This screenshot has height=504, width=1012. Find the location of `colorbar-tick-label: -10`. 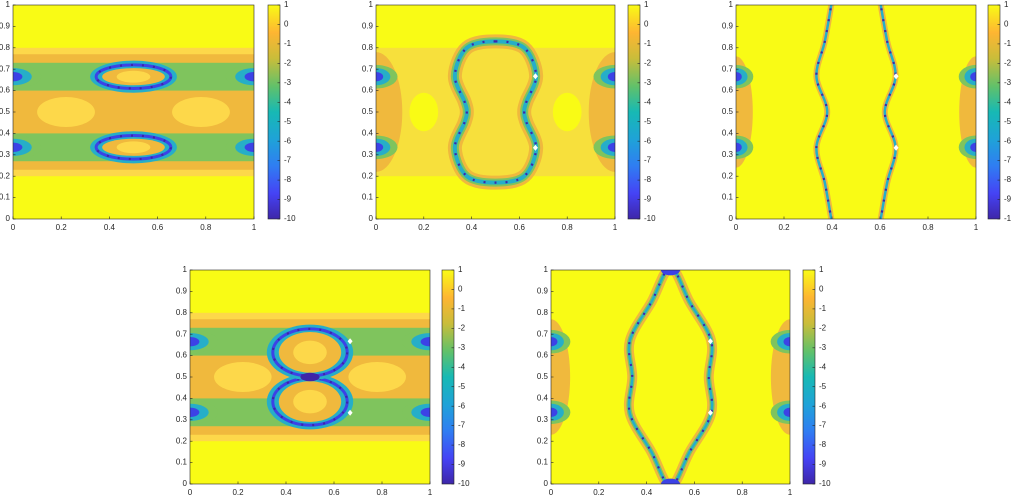

colorbar-tick-label: -10 is located at coordinates (825, 483).